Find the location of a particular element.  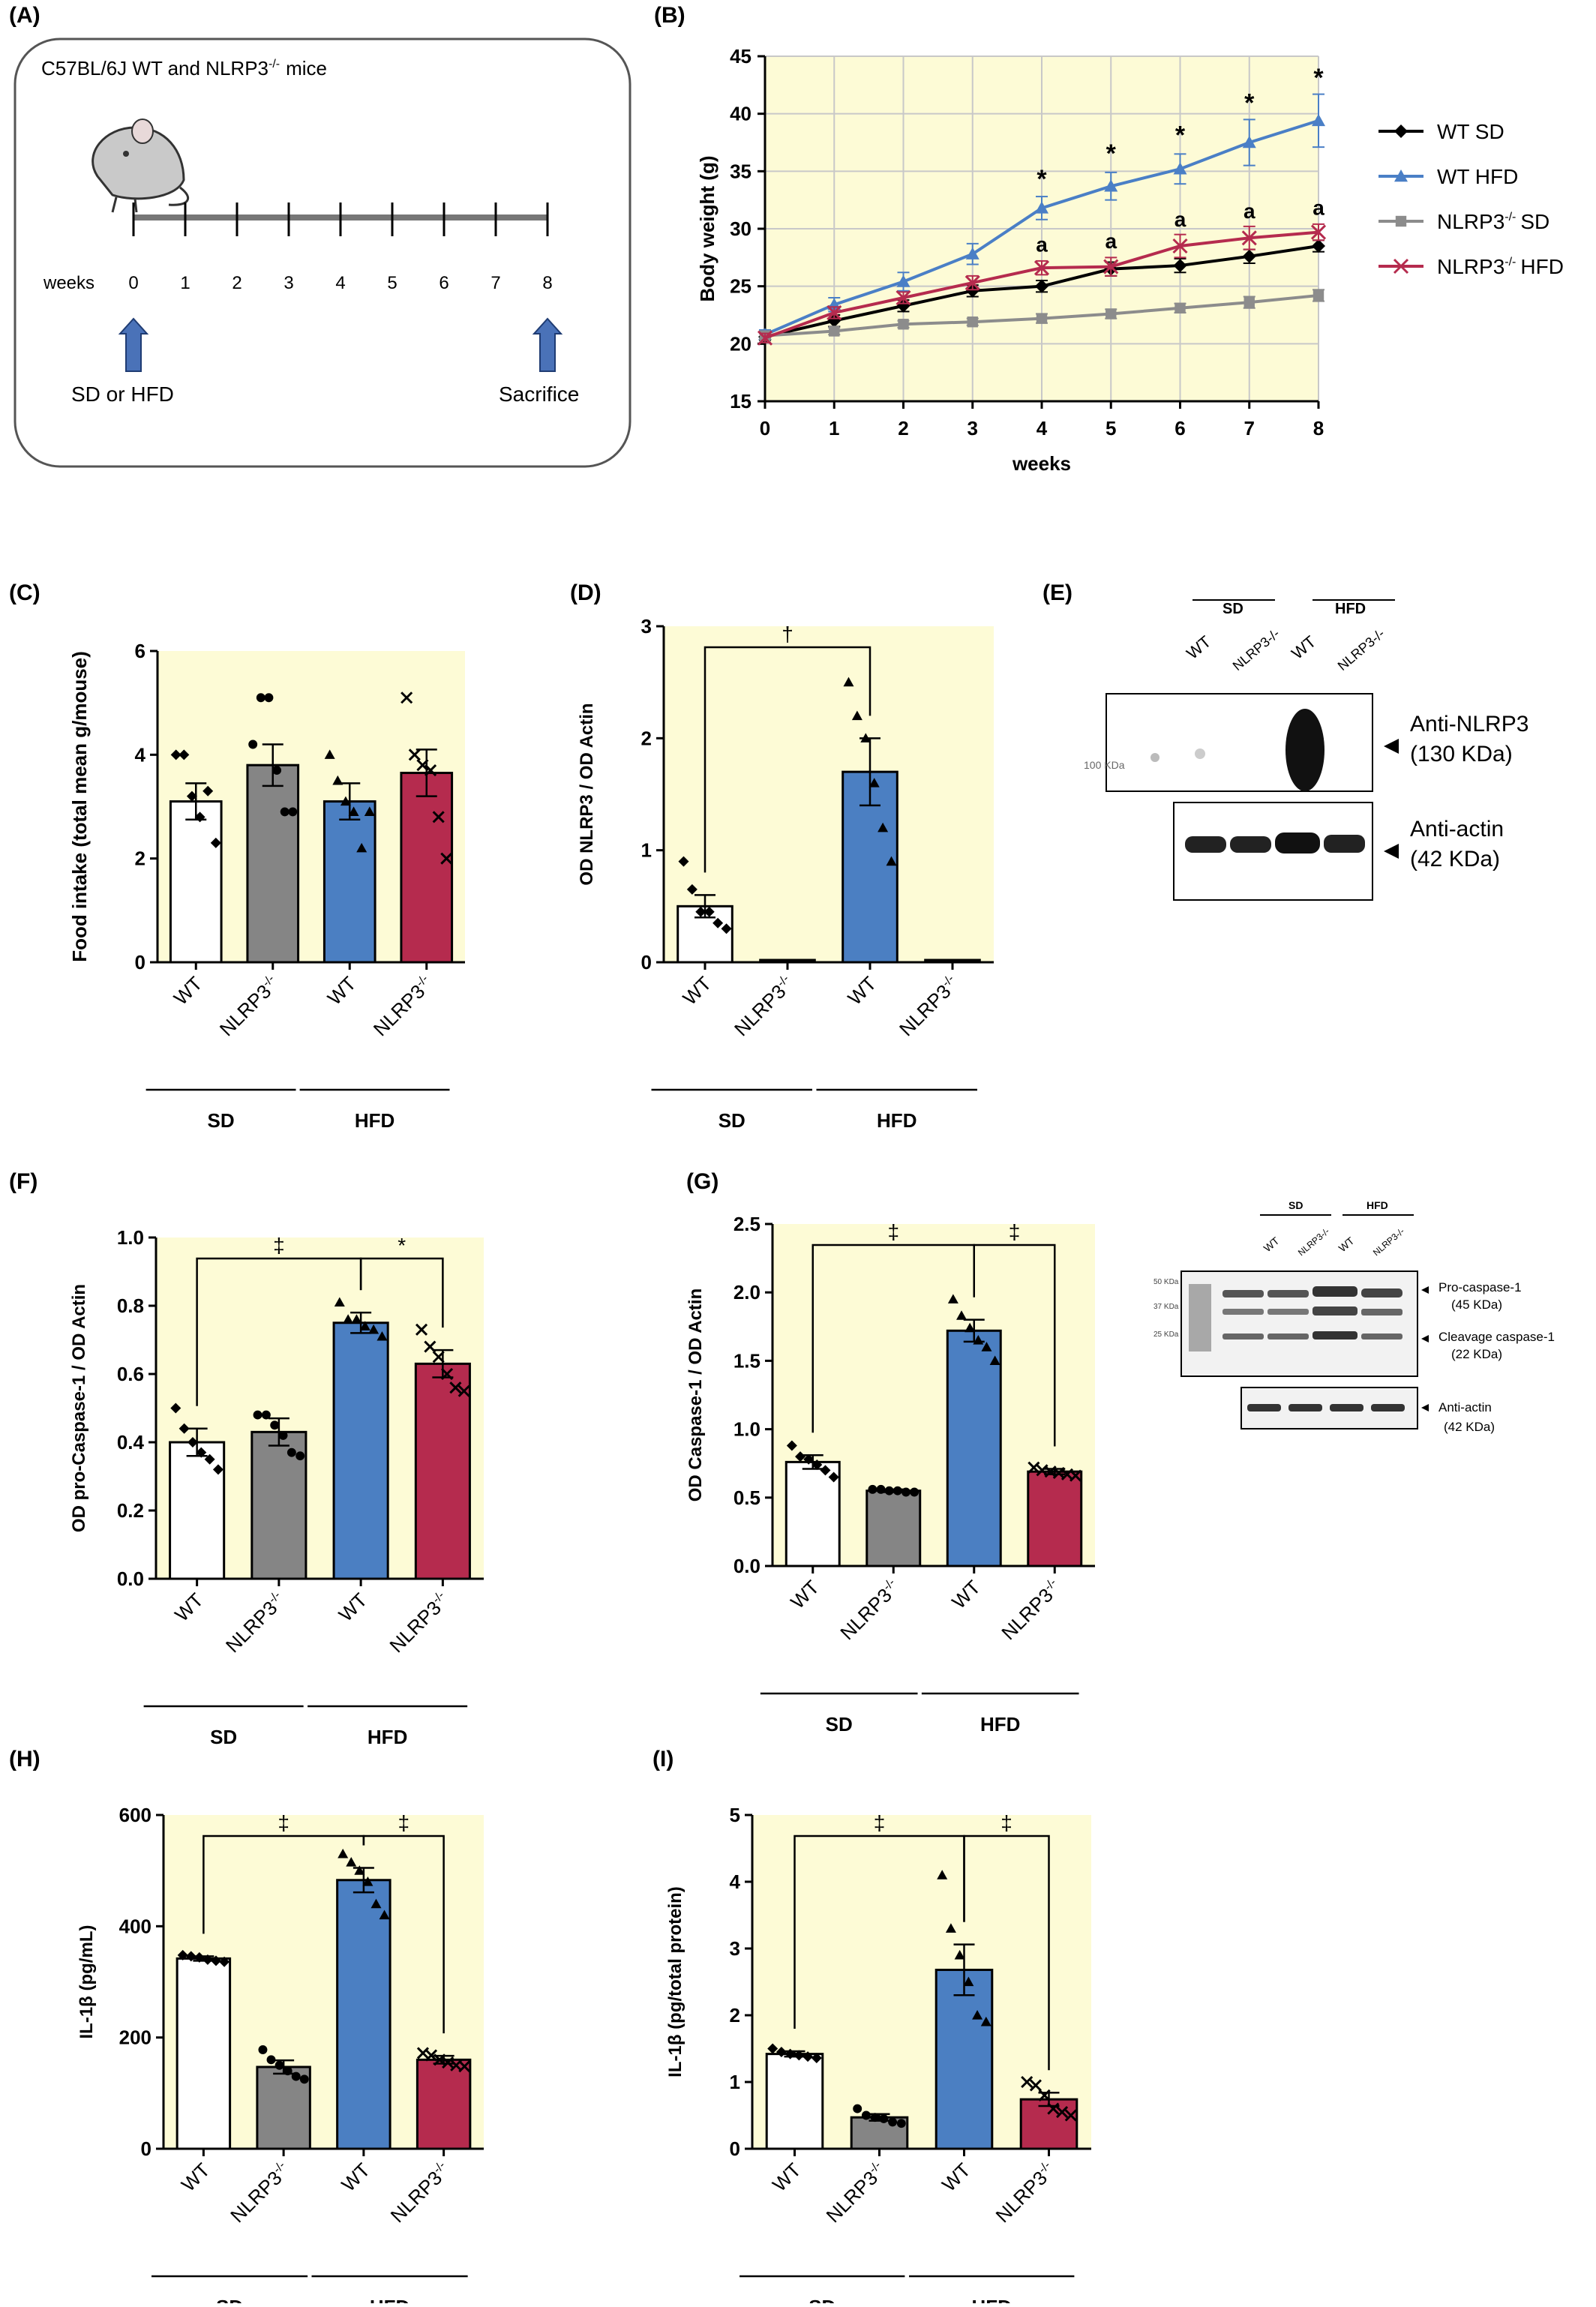

y-tick-label: 600 is located at coordinates (135, 1815).